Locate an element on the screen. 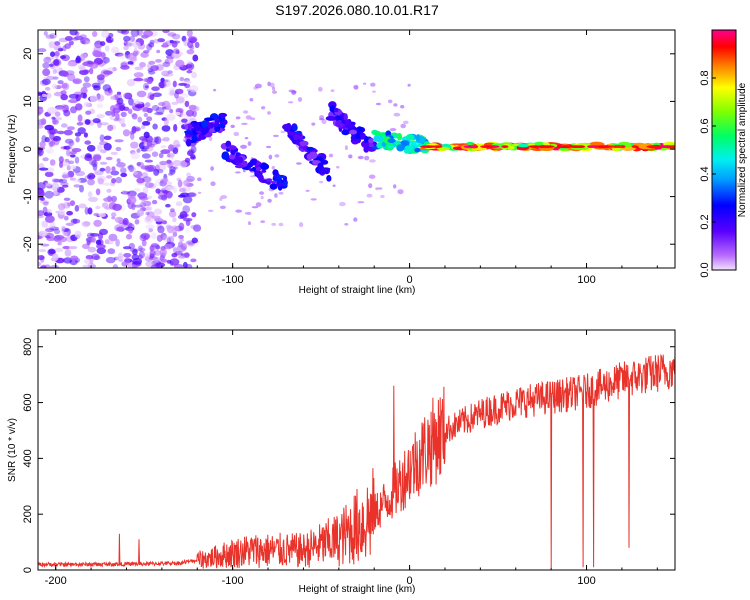  snr-y-tick-label: 0 is located at coordinates (28, 570).